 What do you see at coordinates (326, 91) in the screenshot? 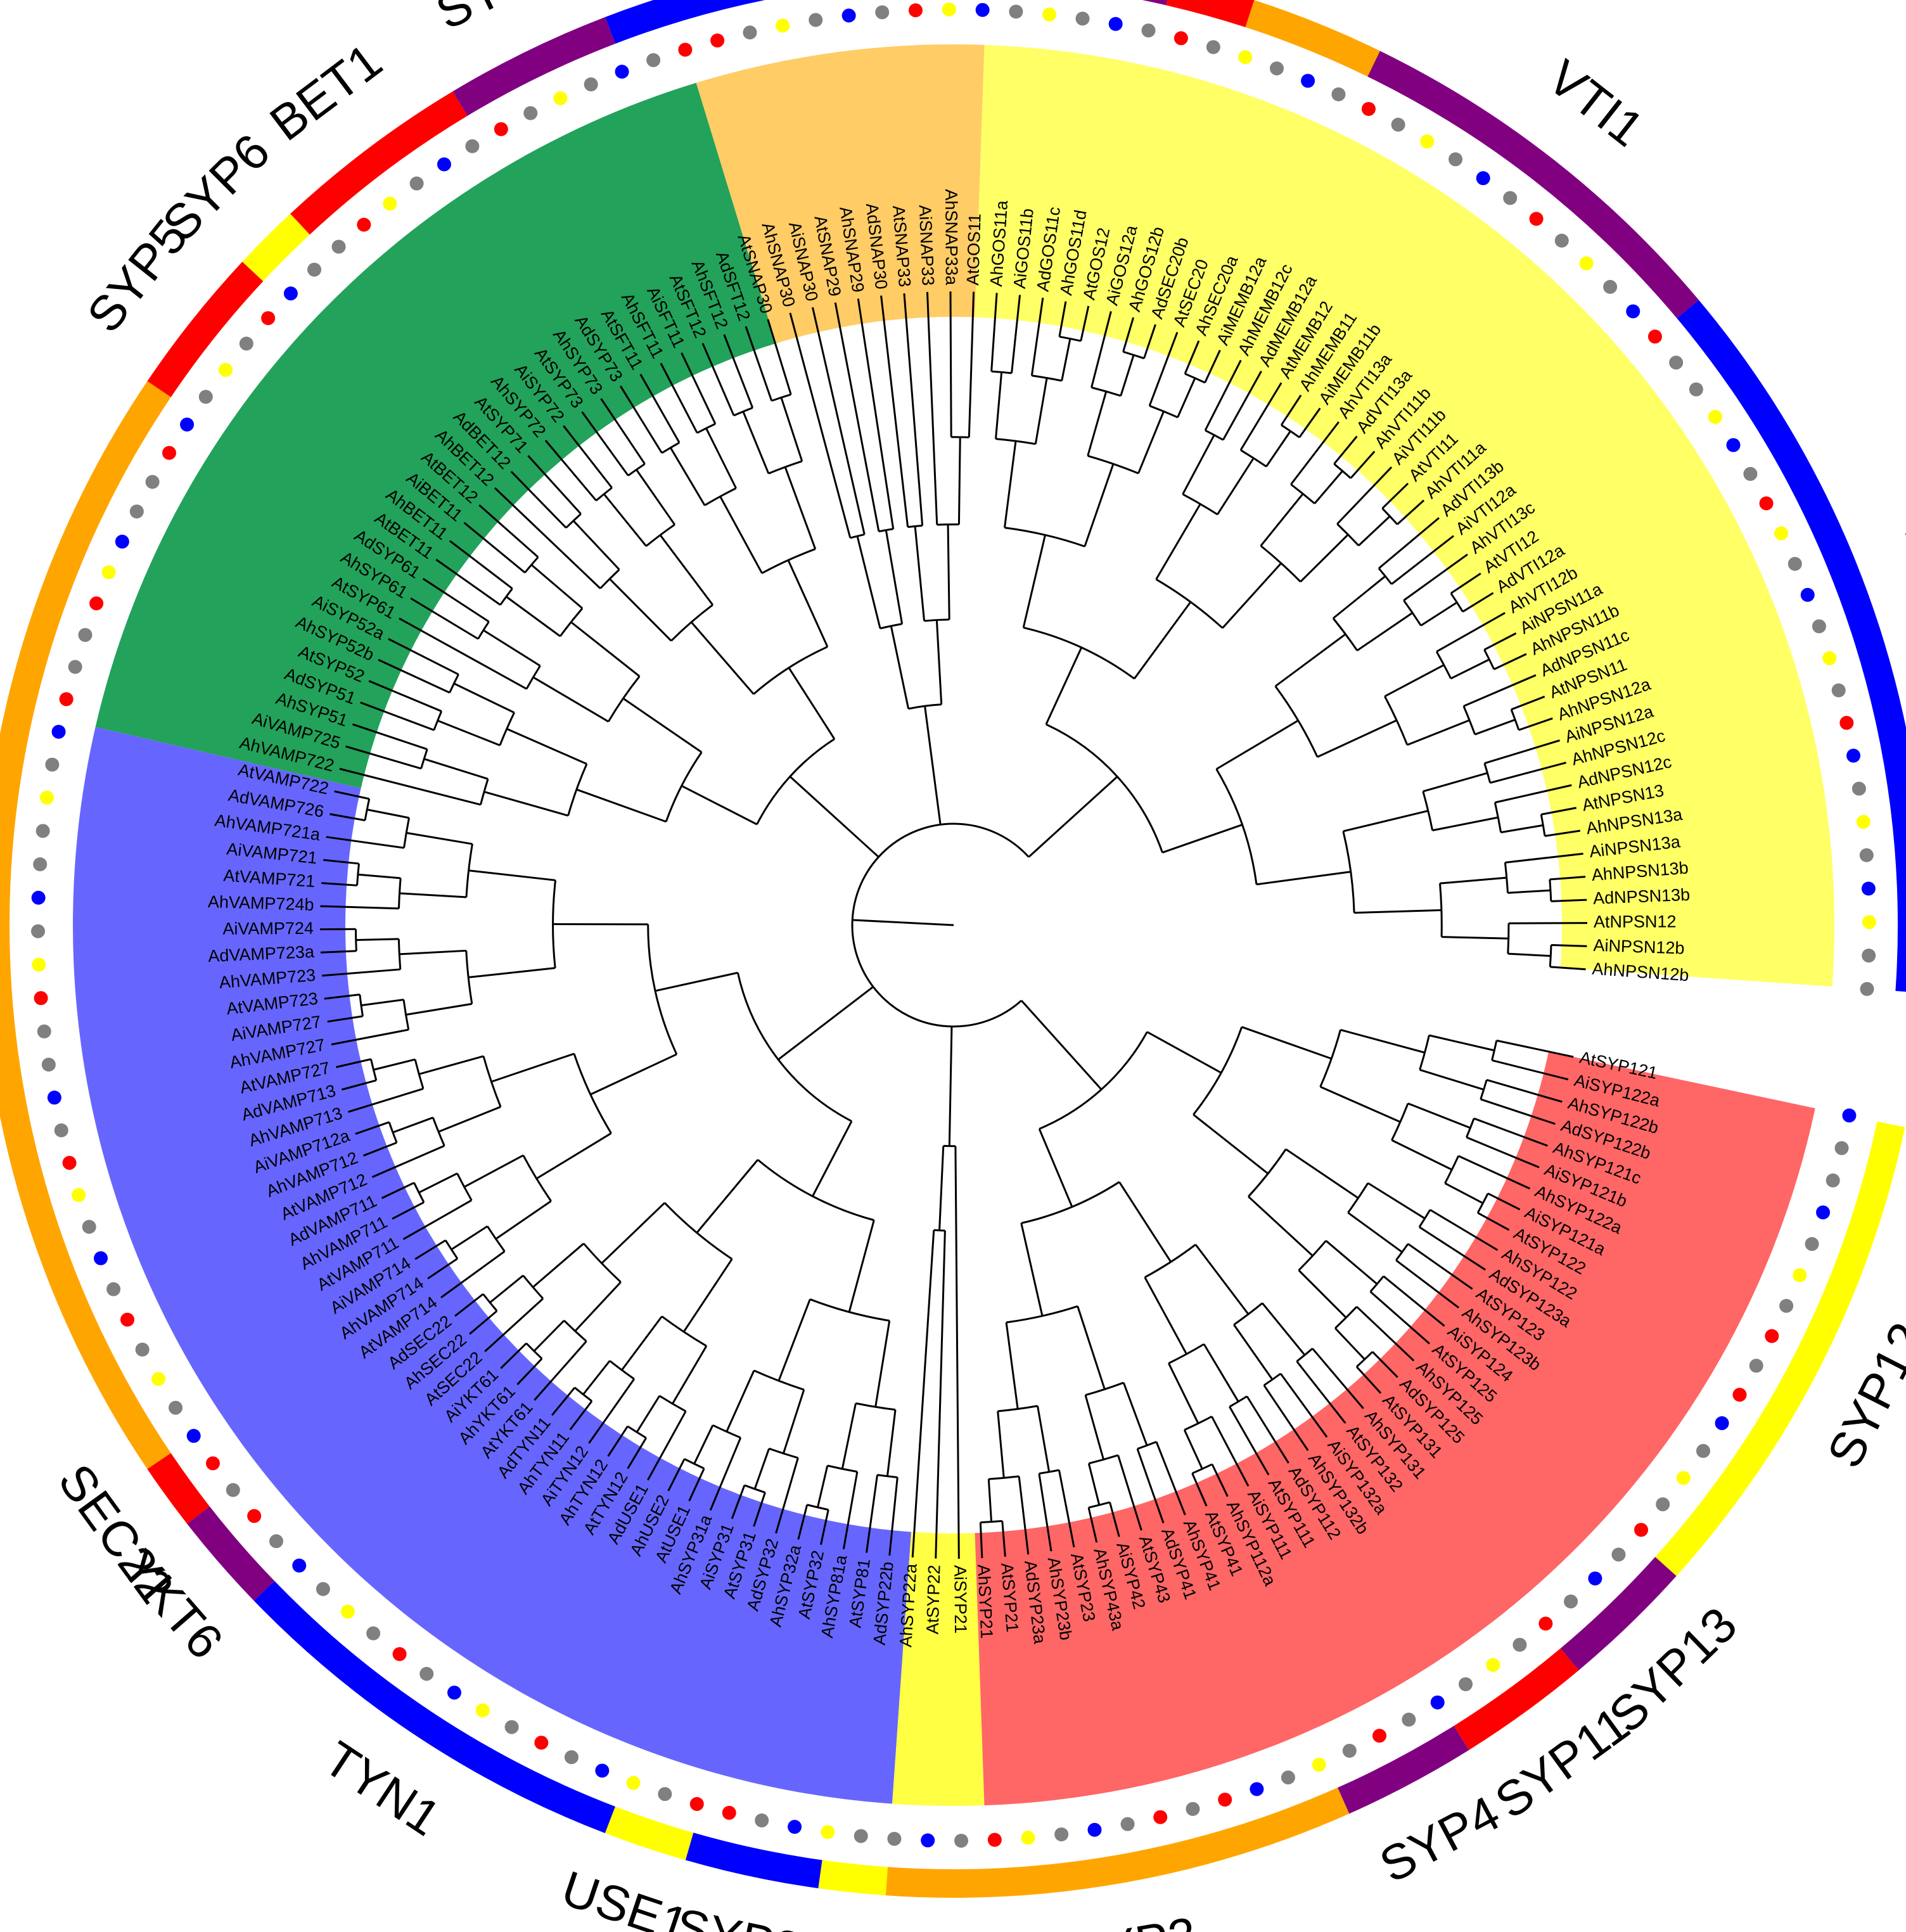
I see `subfamily-label: BET1` at bounding box center [326, 91].